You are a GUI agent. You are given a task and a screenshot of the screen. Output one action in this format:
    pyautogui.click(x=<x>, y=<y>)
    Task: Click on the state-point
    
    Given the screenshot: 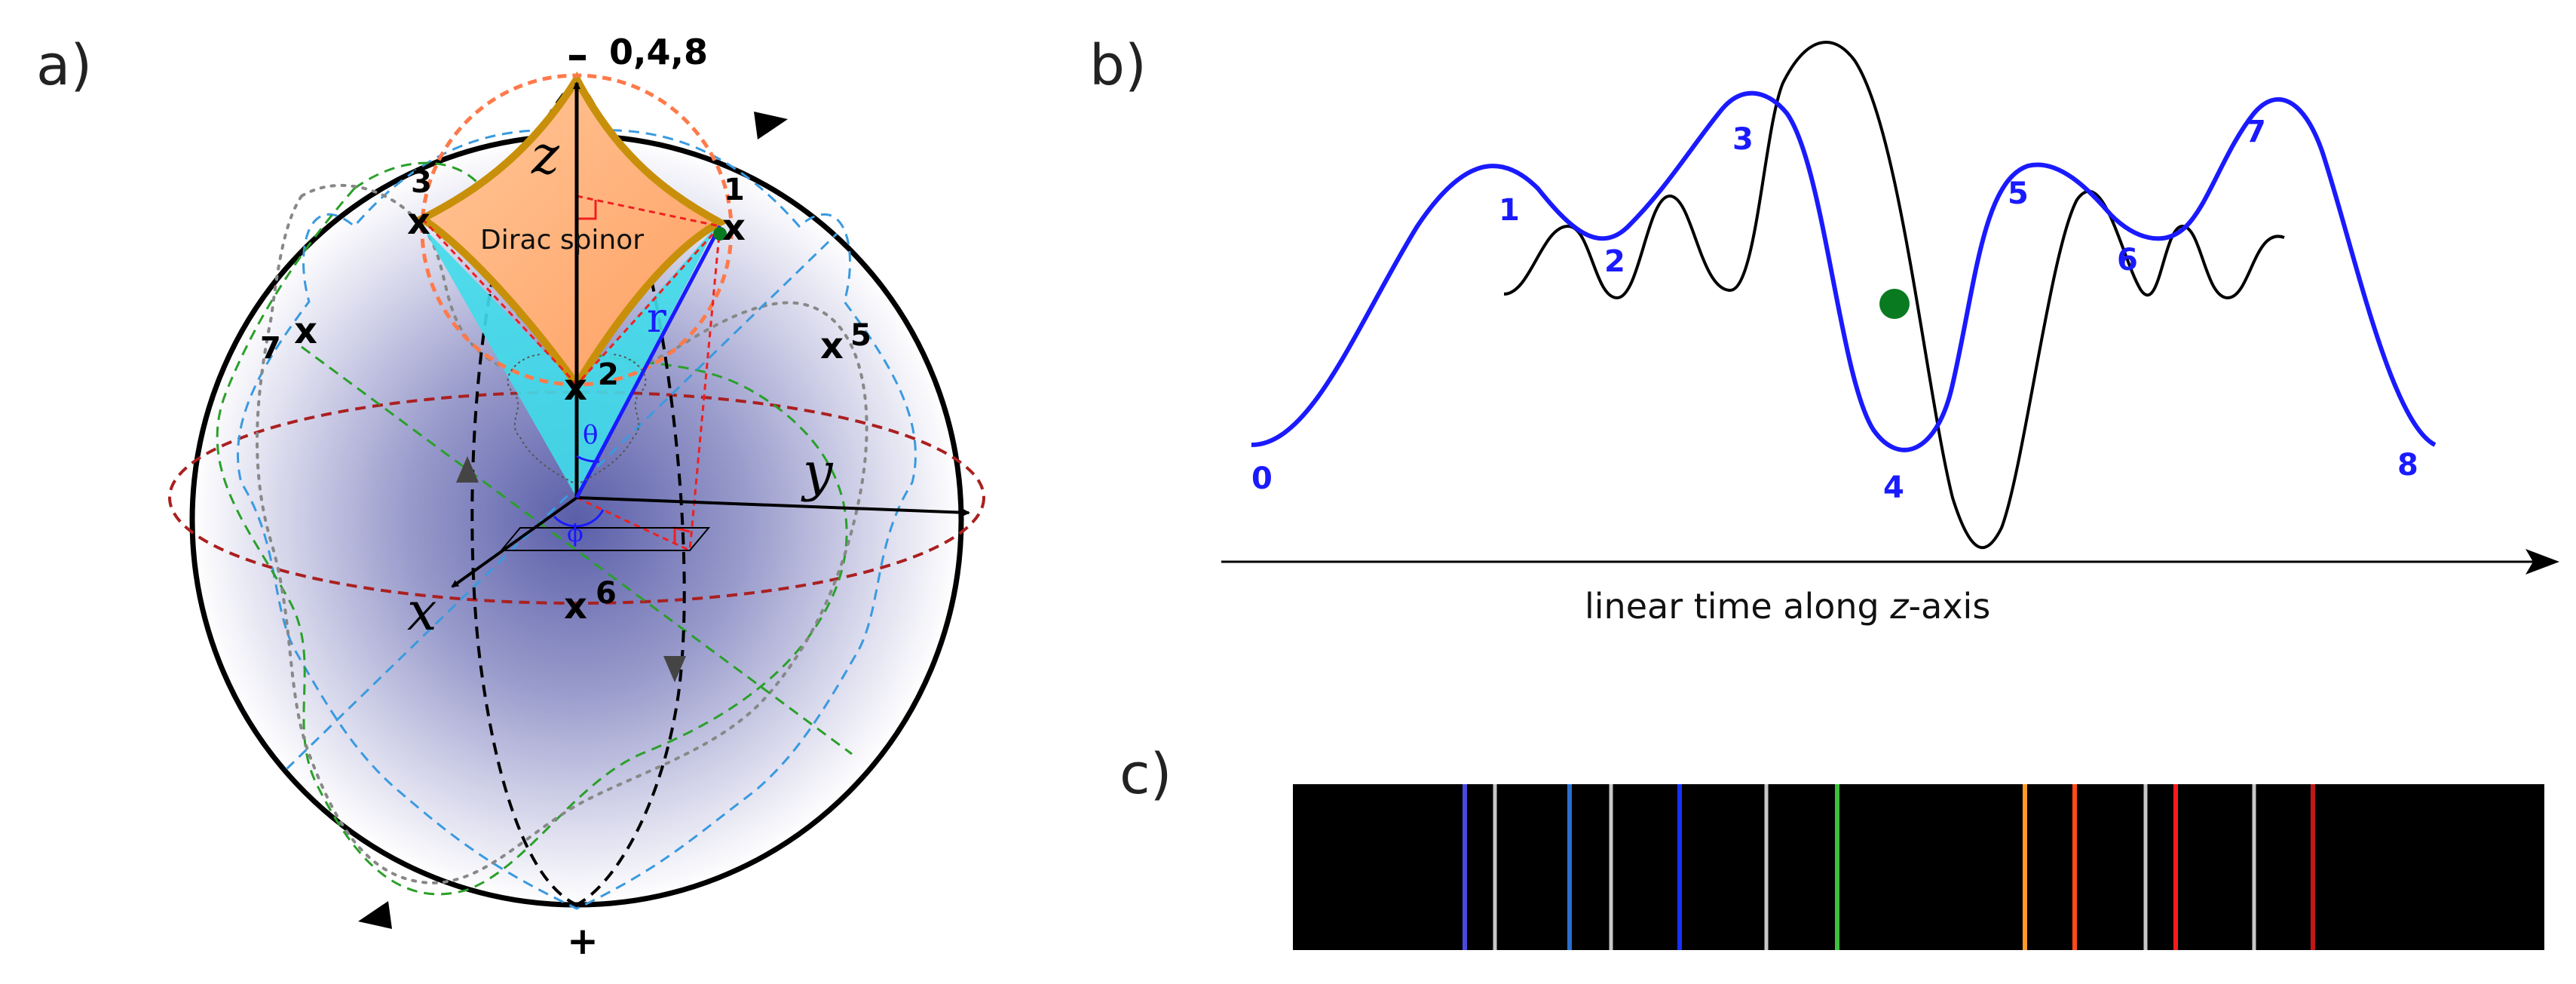 What is the action you would take?
    pyautogui.click(x=720, y=234)
    